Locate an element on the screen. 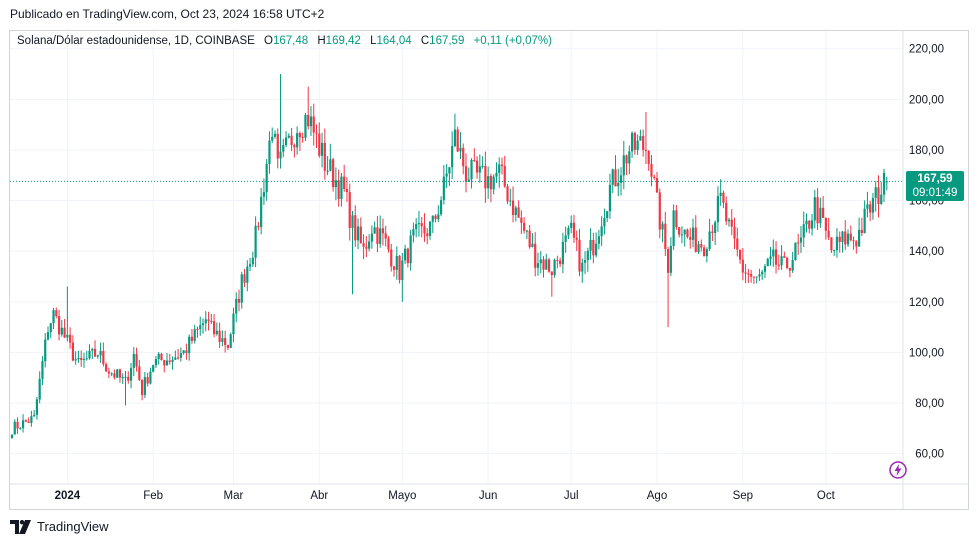 The image size is (980, 545). x-tick-label: Ago is located at coordinates (657, 496).